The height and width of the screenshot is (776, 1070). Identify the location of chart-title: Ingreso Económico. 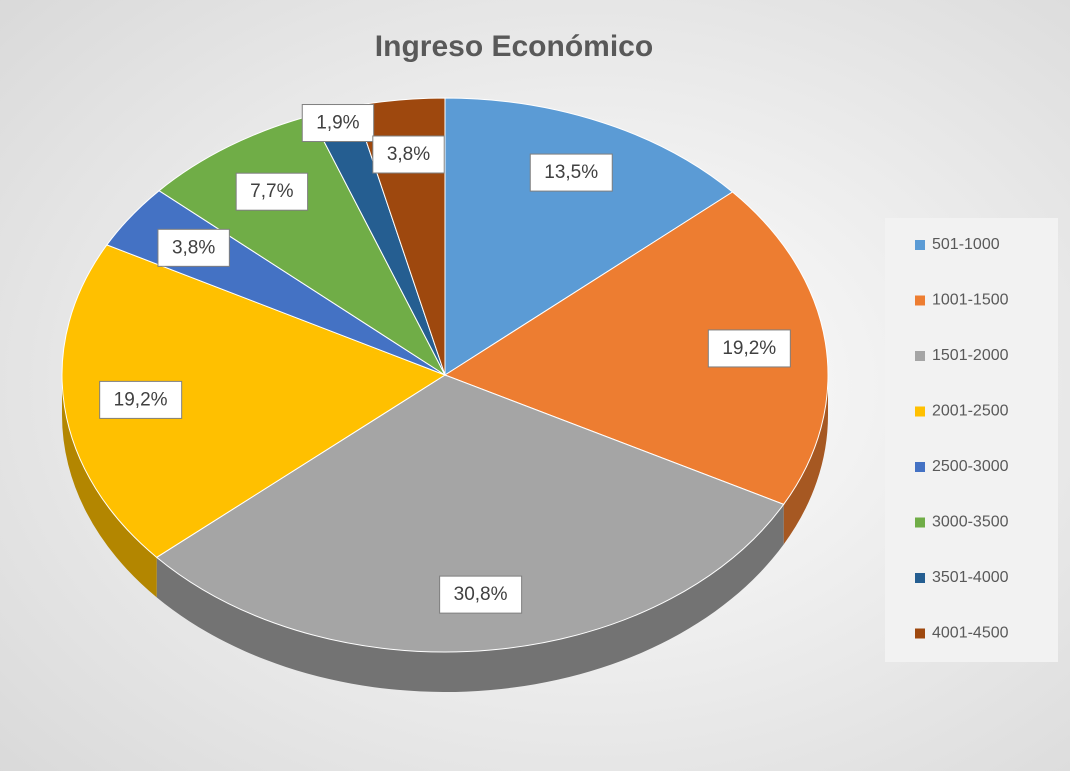
(514, 46).